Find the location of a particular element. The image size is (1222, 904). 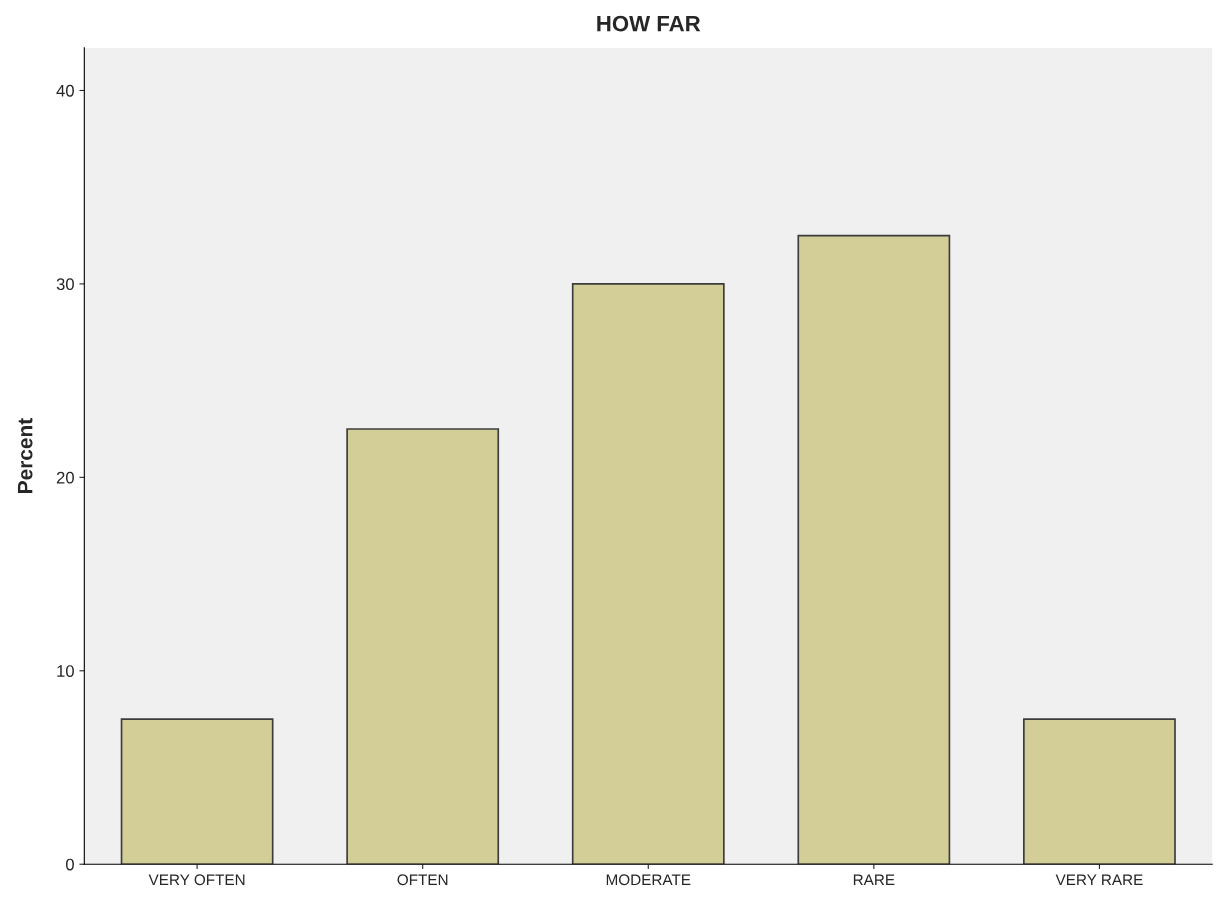

y-tick-label: 0 is located at coordinates (69, 864).